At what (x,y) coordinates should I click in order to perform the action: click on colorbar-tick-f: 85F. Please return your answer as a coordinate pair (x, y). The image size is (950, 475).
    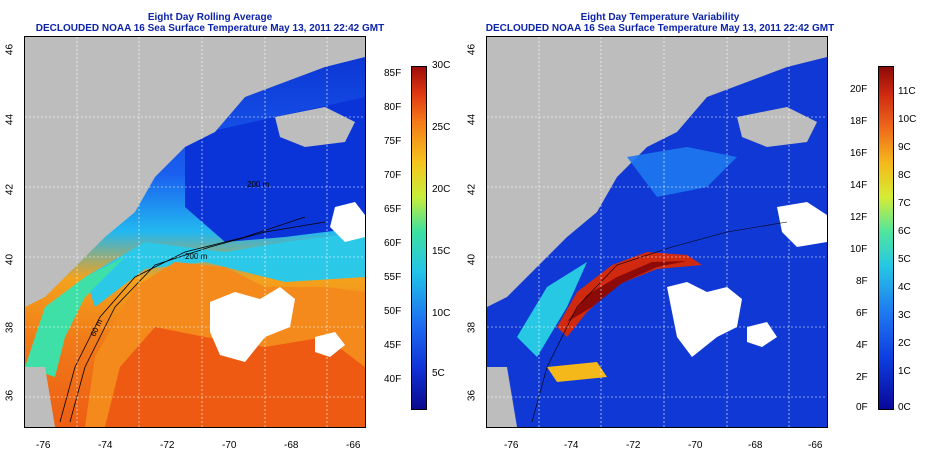
    Looking at the image, I should click on (393, 73).